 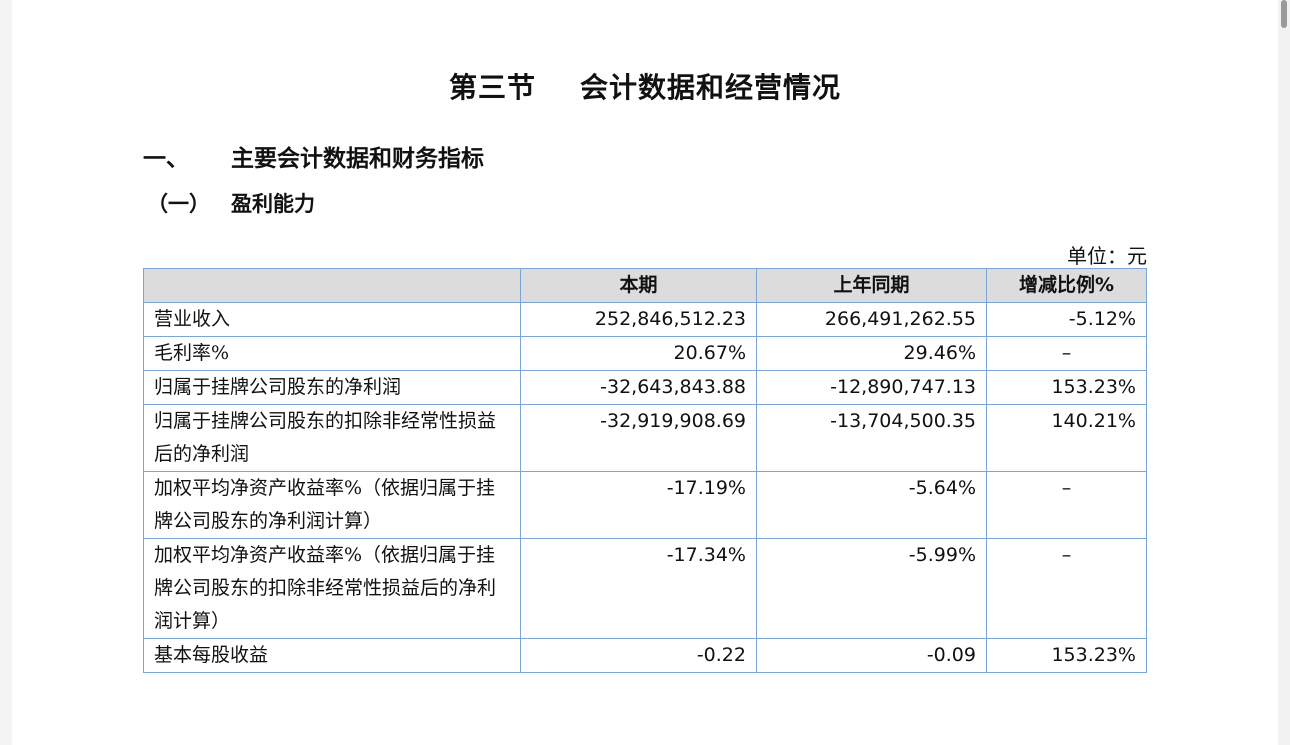 I want to click on table-header-row: 本期 上年同期 增减比例%, so click(x=645, y=285).